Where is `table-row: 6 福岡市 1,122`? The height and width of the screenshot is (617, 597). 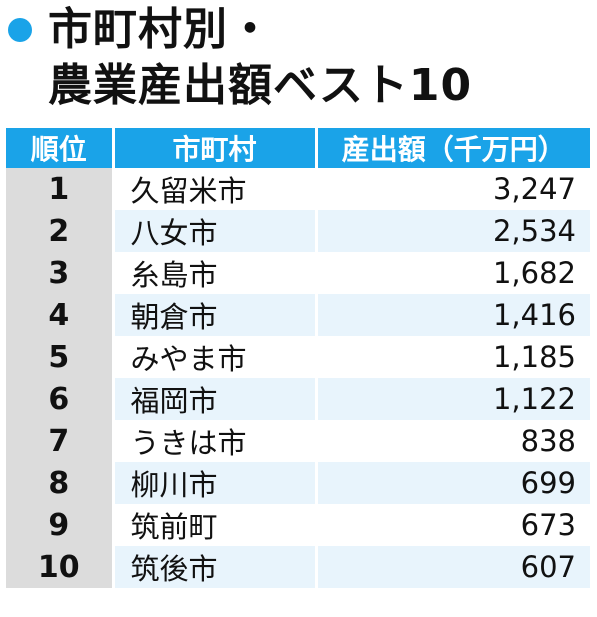 table-row: 6 福岡市 1,122 is located at coordinates (298, 399).